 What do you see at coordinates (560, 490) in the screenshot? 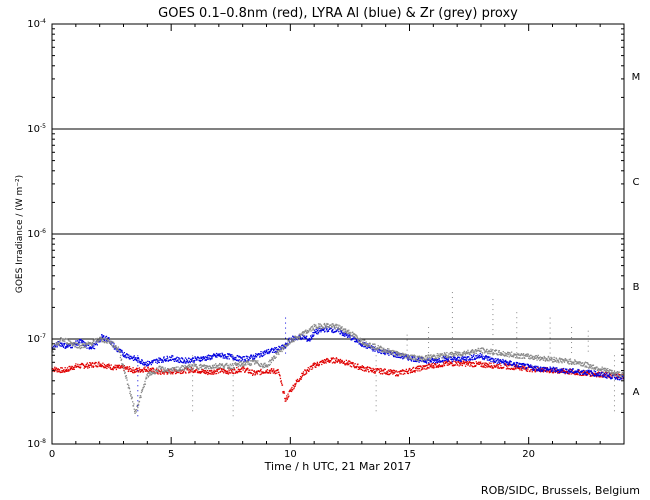
I see `credit-text: ROB/SIDC, Brussels, Belgium` at bounding box center [560, 490].